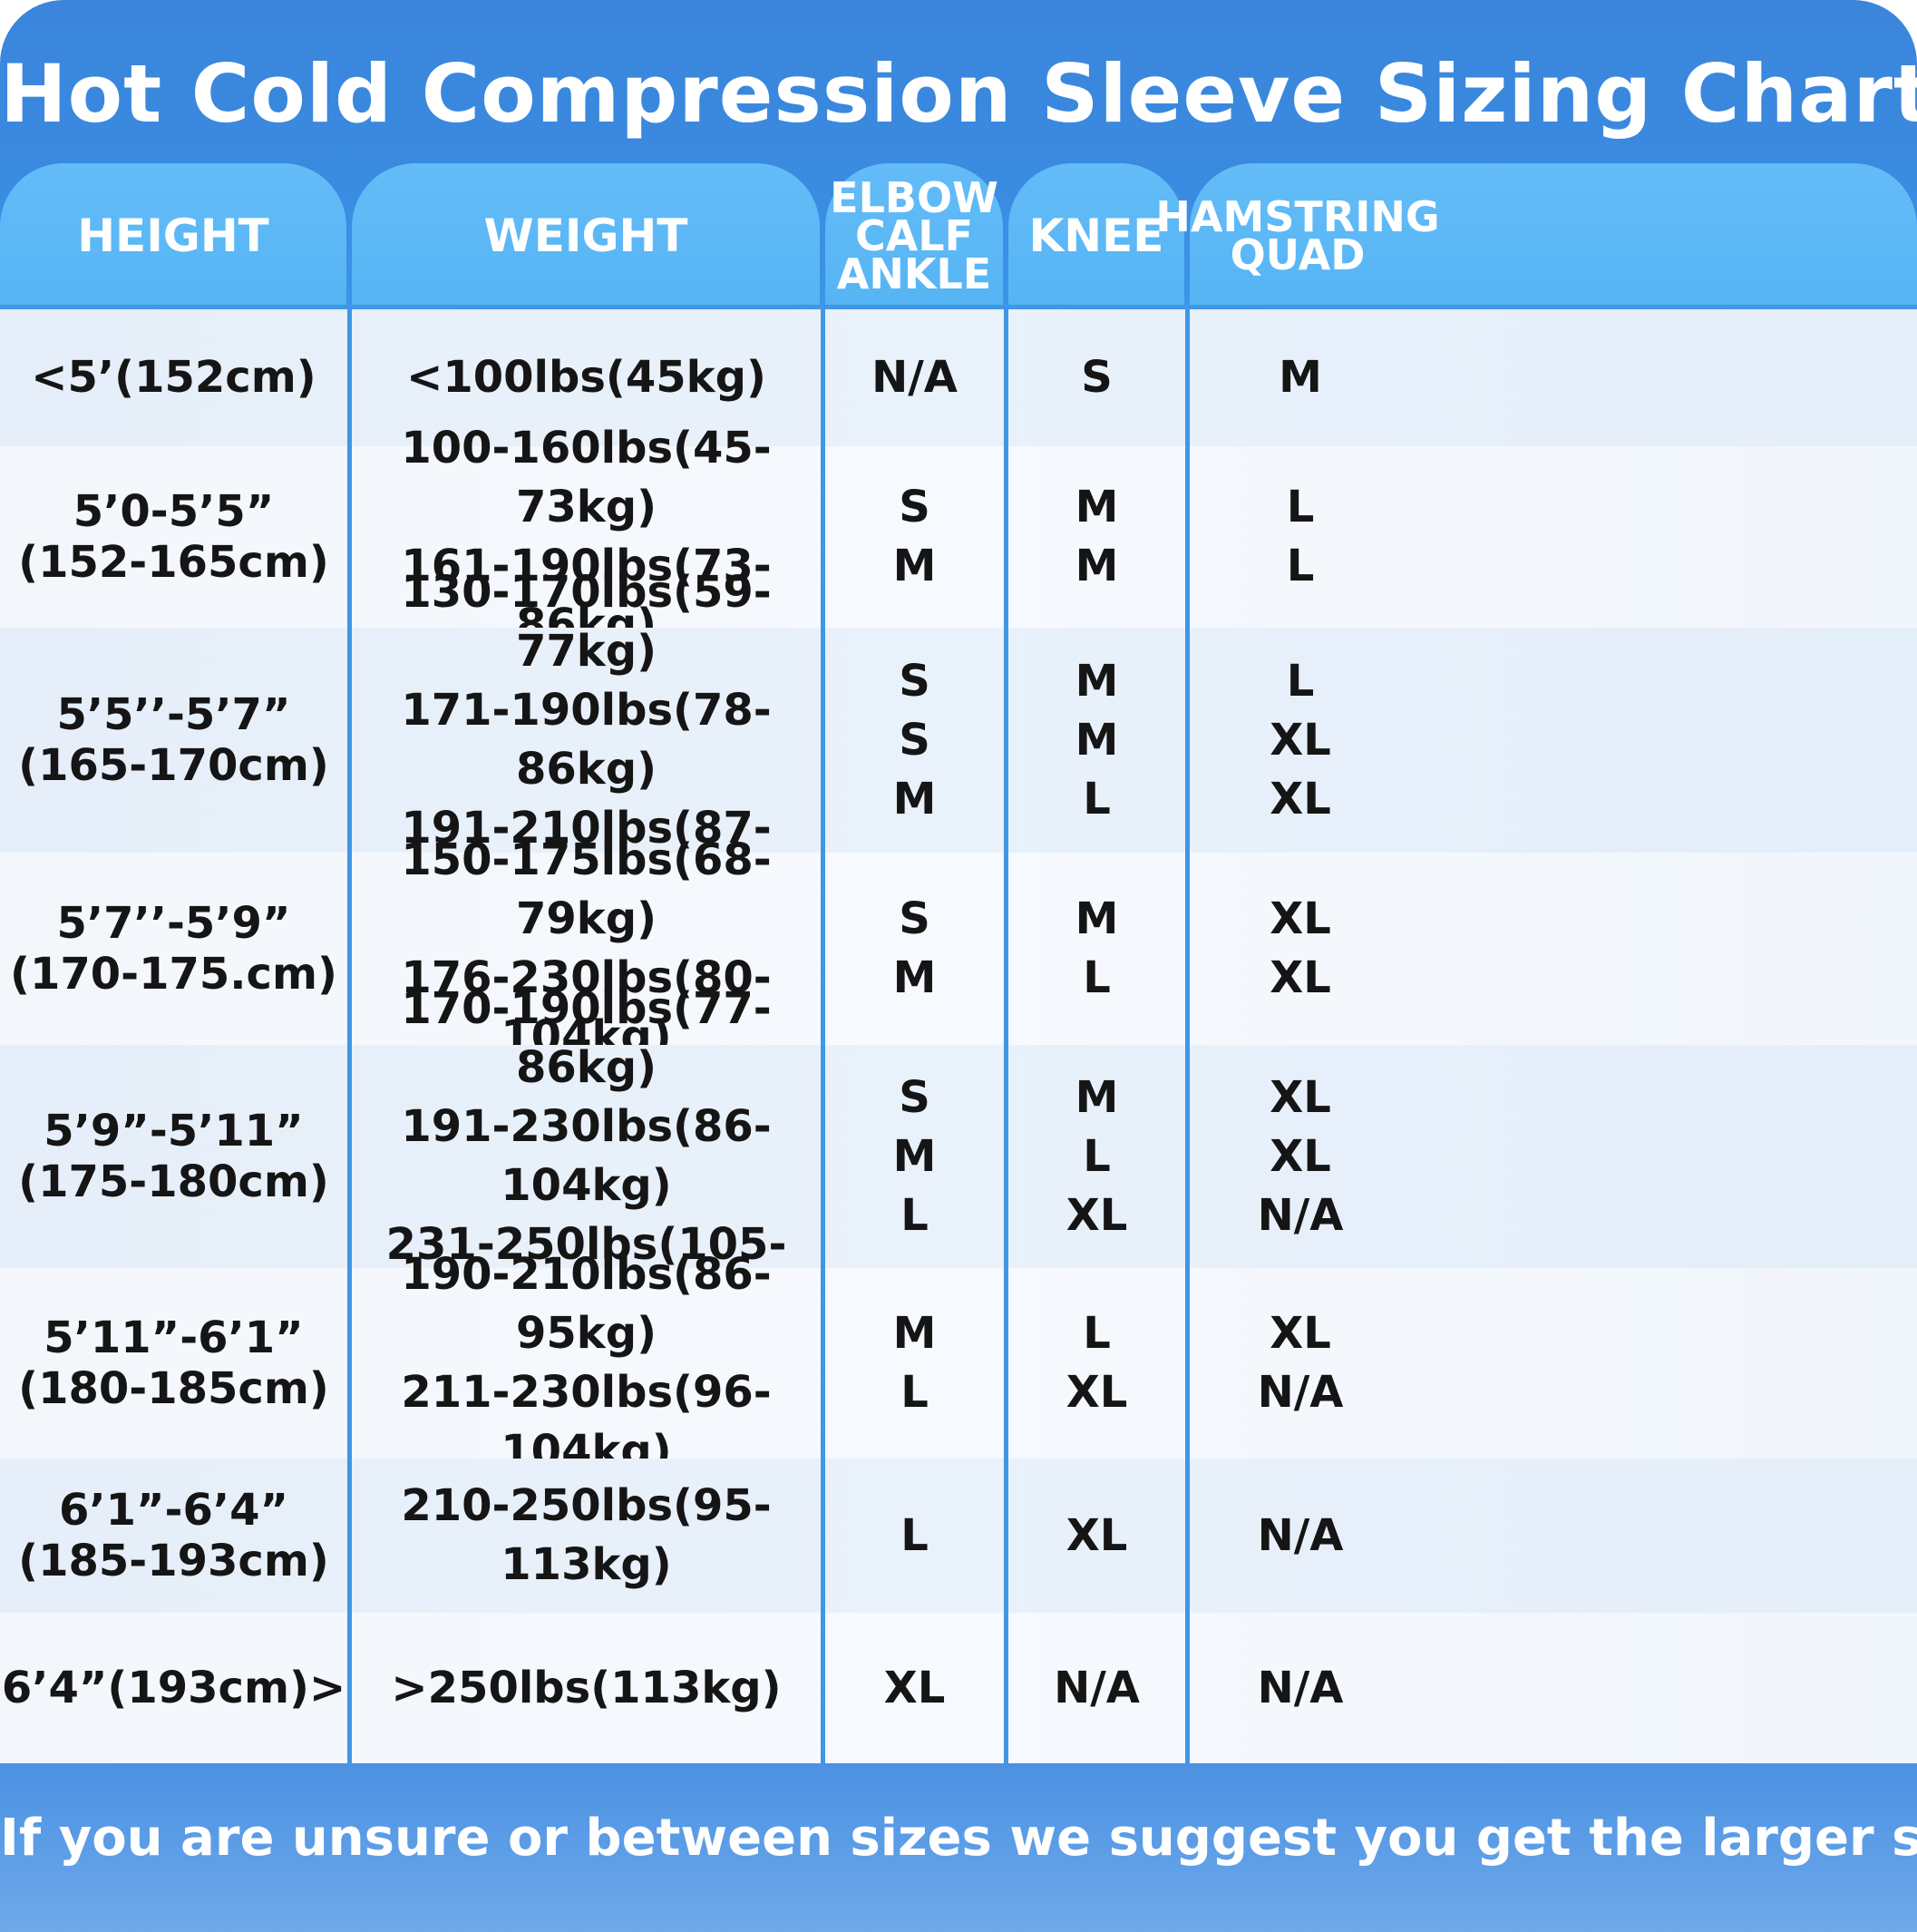  I want to click on height-cell: 5’11”-6’1” (180-185cm), so click(173, 1363).